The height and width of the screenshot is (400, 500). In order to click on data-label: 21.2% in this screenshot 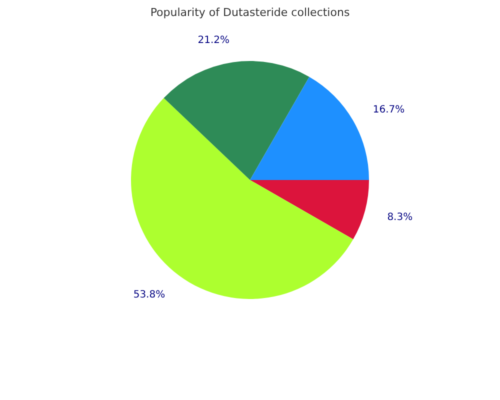, I will do `click(214, 40)`.